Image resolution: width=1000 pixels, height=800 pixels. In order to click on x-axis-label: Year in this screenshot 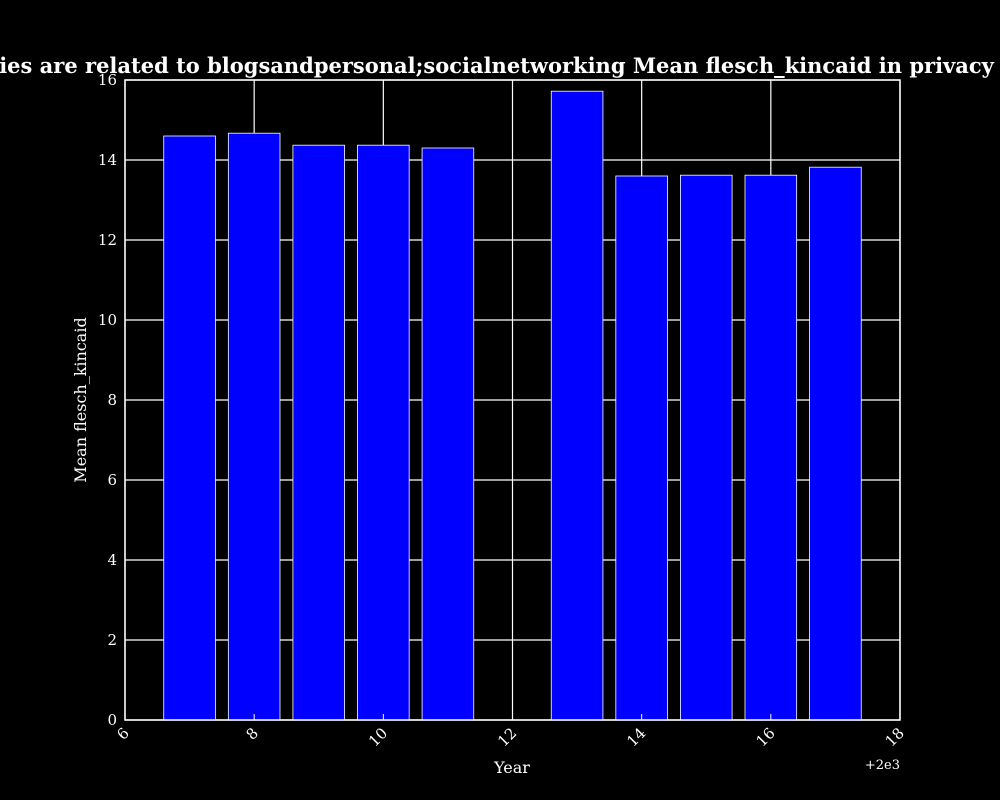, I will do `click(511, 767)`.